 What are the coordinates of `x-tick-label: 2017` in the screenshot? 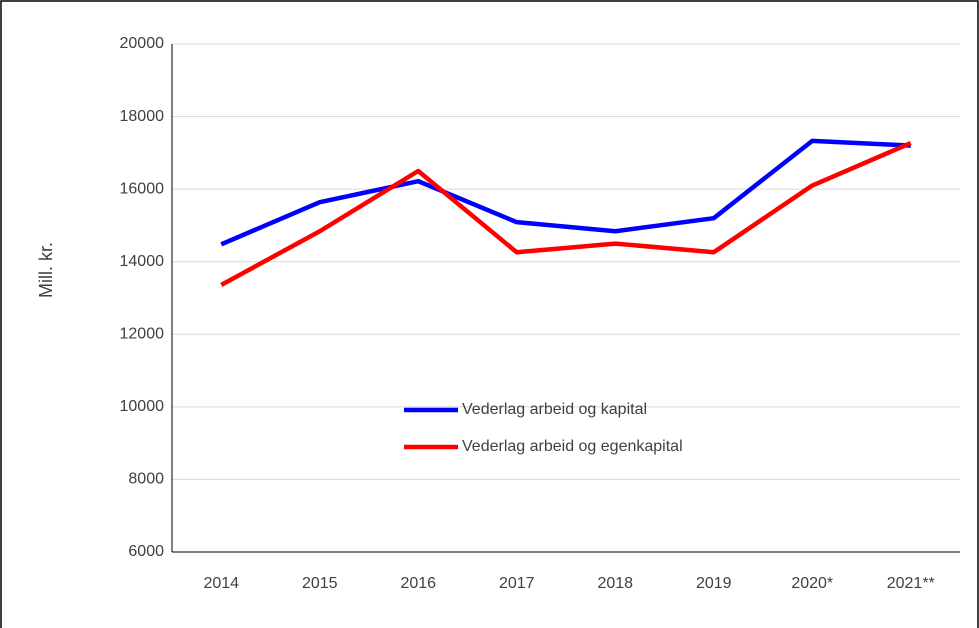 It's located at (517, 583).